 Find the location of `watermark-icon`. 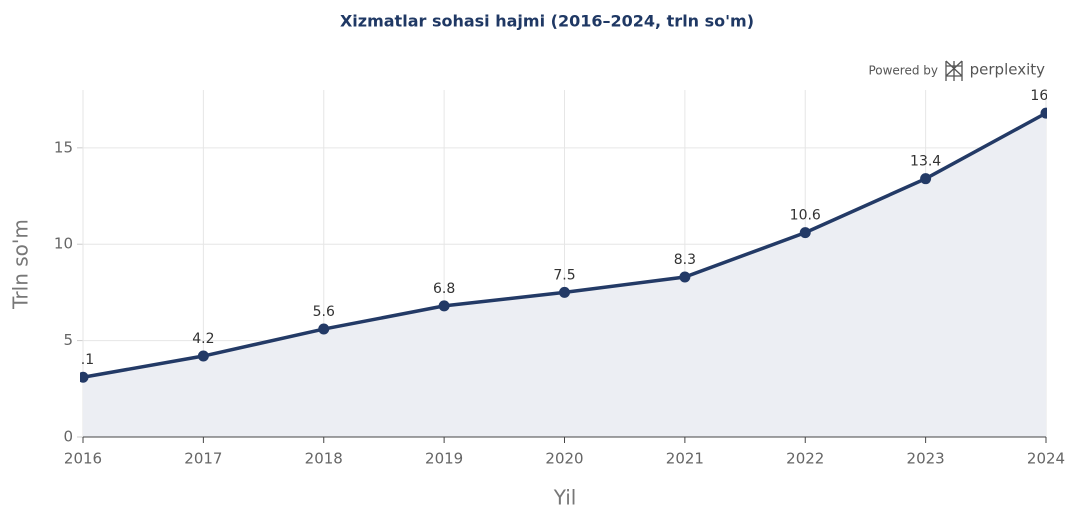

watermark-icon is located at coordinates (954, 70).